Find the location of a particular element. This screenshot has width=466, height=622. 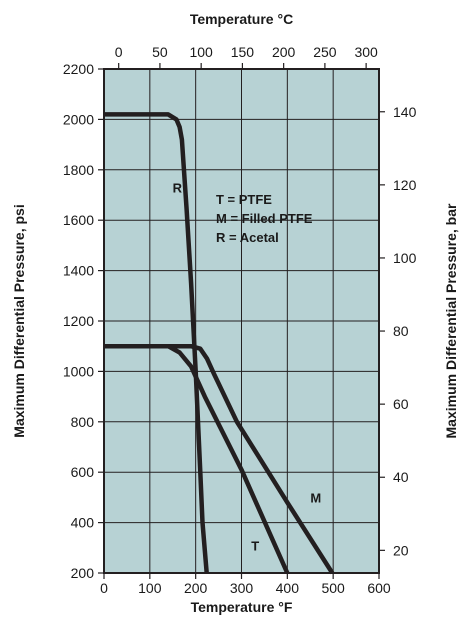

y-right-tick-label-120: 120 is located at coordinates (405, 185).